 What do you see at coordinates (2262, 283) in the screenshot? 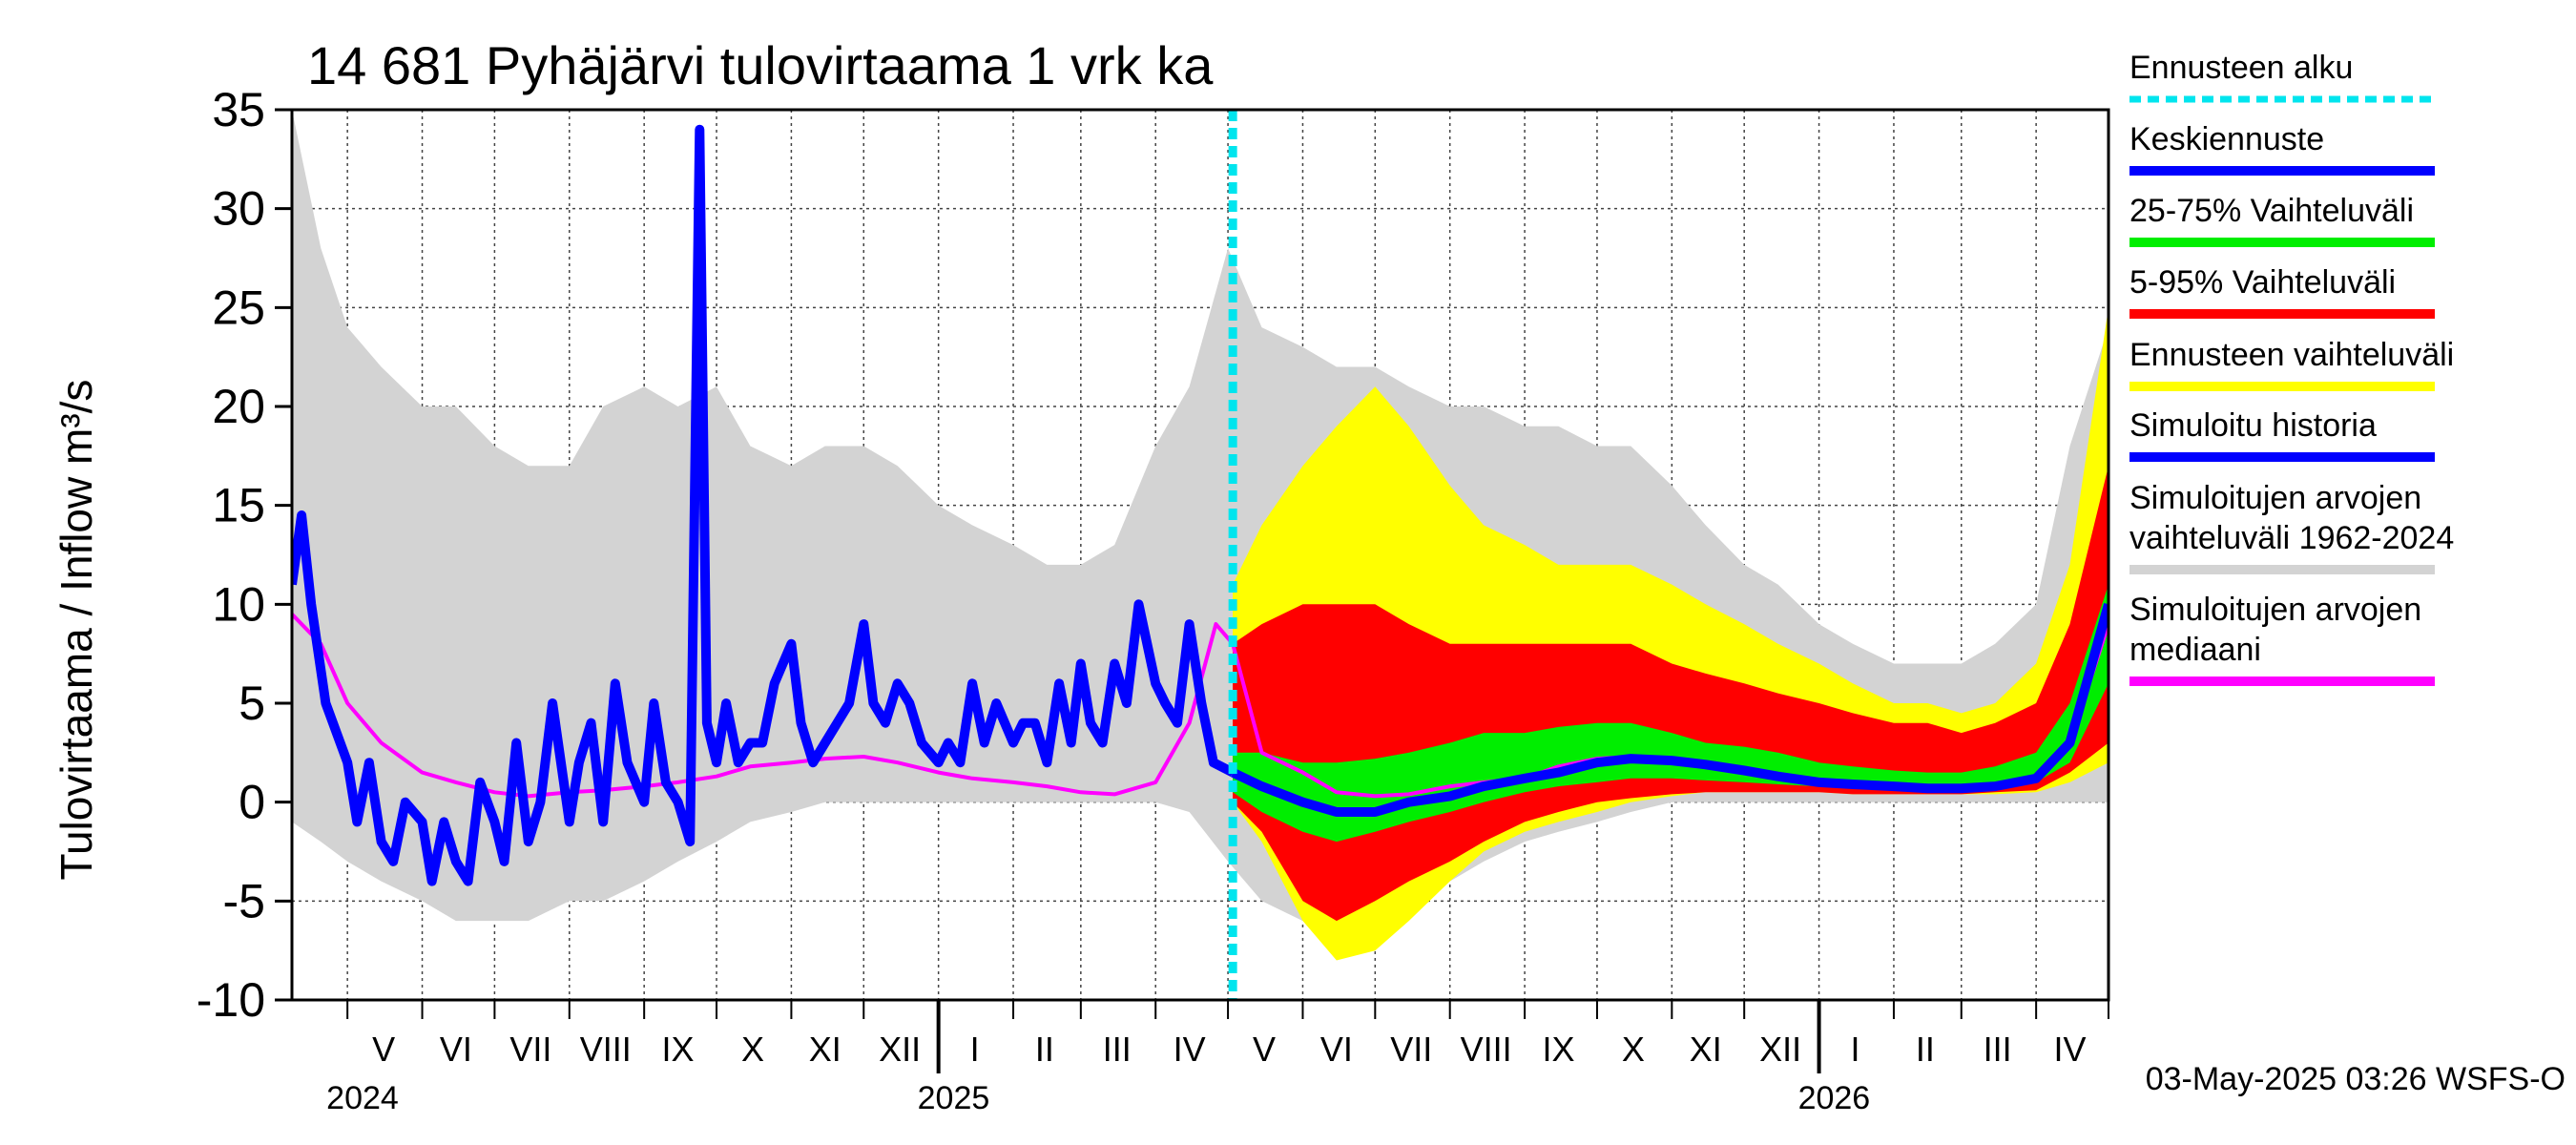
I see `legend-label: 5-95% Vaihteluväli` at bounding box center [2262, 283].